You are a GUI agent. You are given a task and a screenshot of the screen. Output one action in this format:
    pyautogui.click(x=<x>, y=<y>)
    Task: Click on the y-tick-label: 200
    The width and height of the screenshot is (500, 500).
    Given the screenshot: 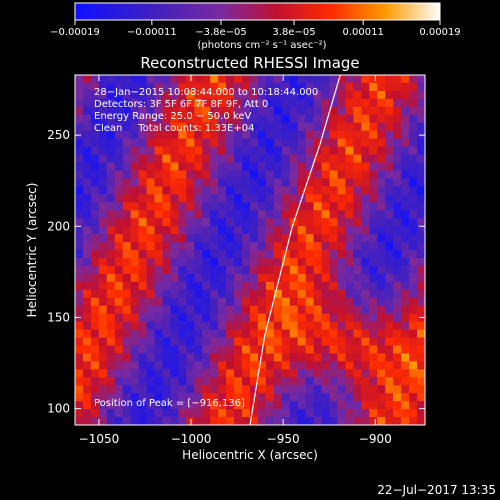 What is the action you would take?
    pyautogui.click(x=58, y=226)
    